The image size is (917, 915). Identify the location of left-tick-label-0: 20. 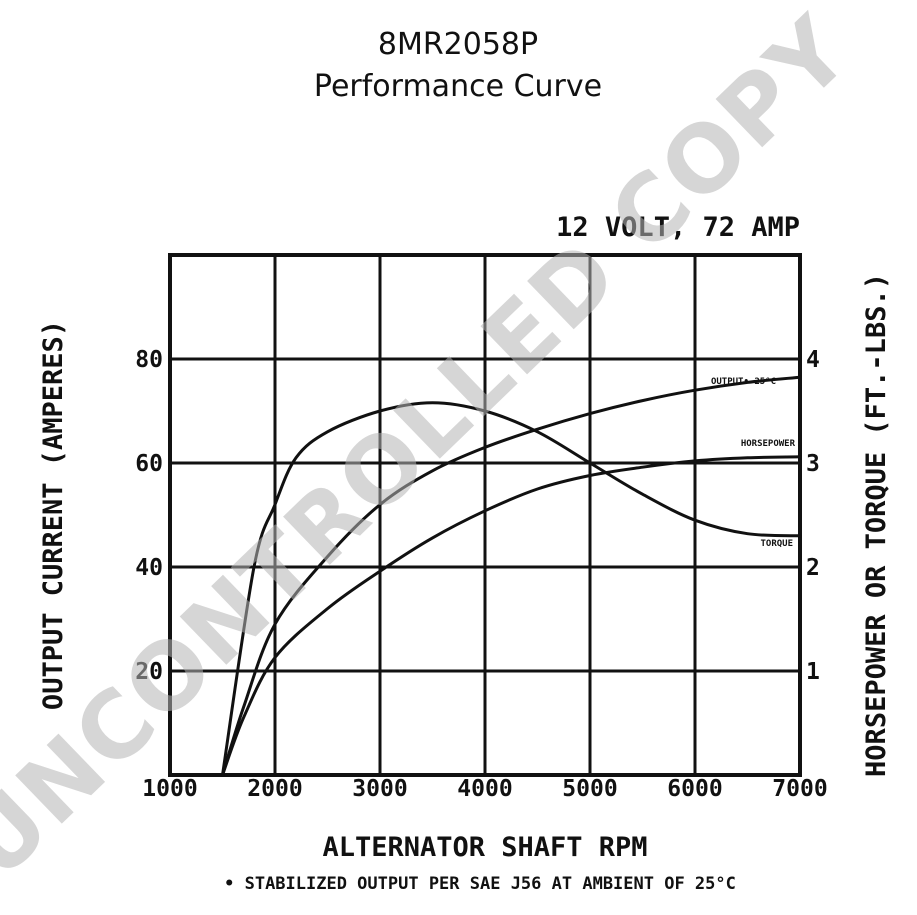
(149, 672).